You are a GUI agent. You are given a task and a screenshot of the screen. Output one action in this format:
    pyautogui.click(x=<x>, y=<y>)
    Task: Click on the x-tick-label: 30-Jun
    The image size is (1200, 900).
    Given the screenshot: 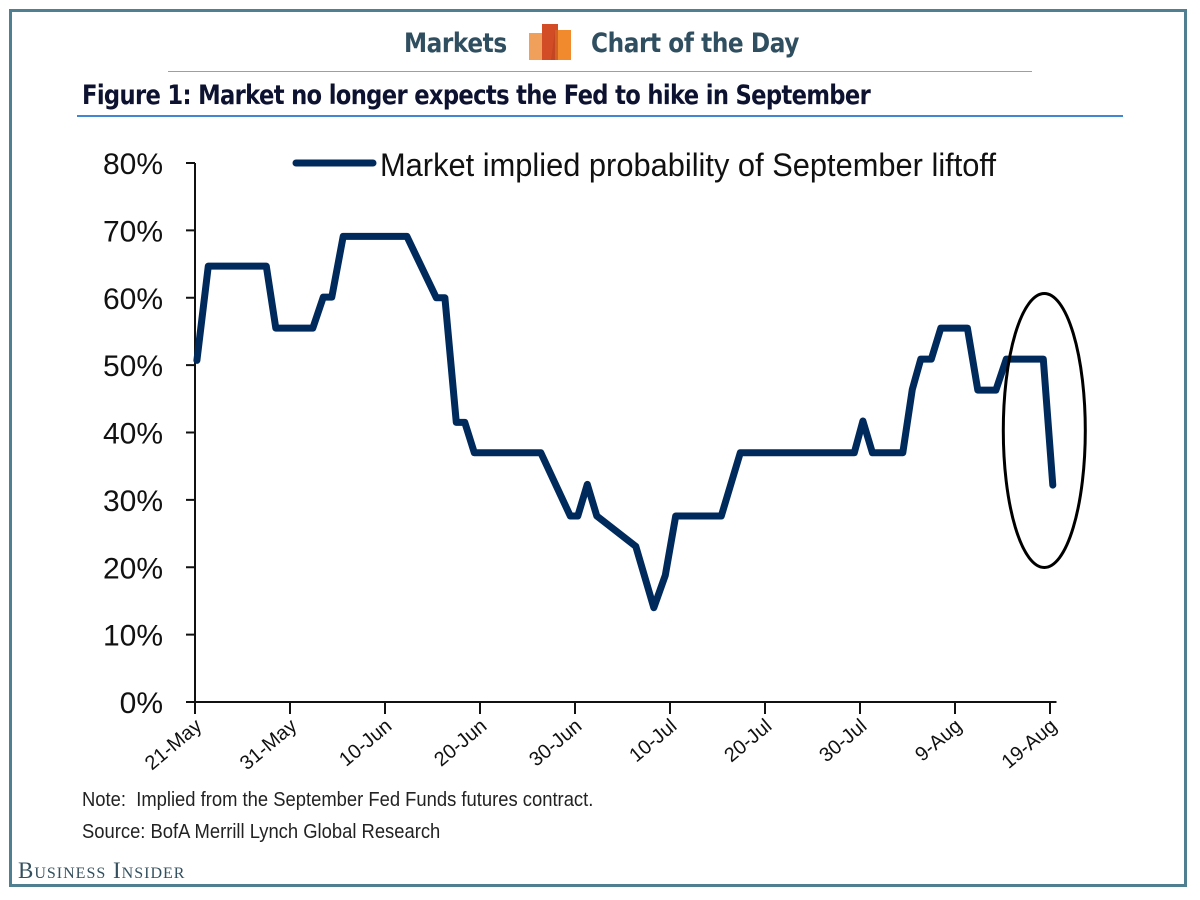 What is the action you would take?
    pyautogui.click(x=555, y=743)
    